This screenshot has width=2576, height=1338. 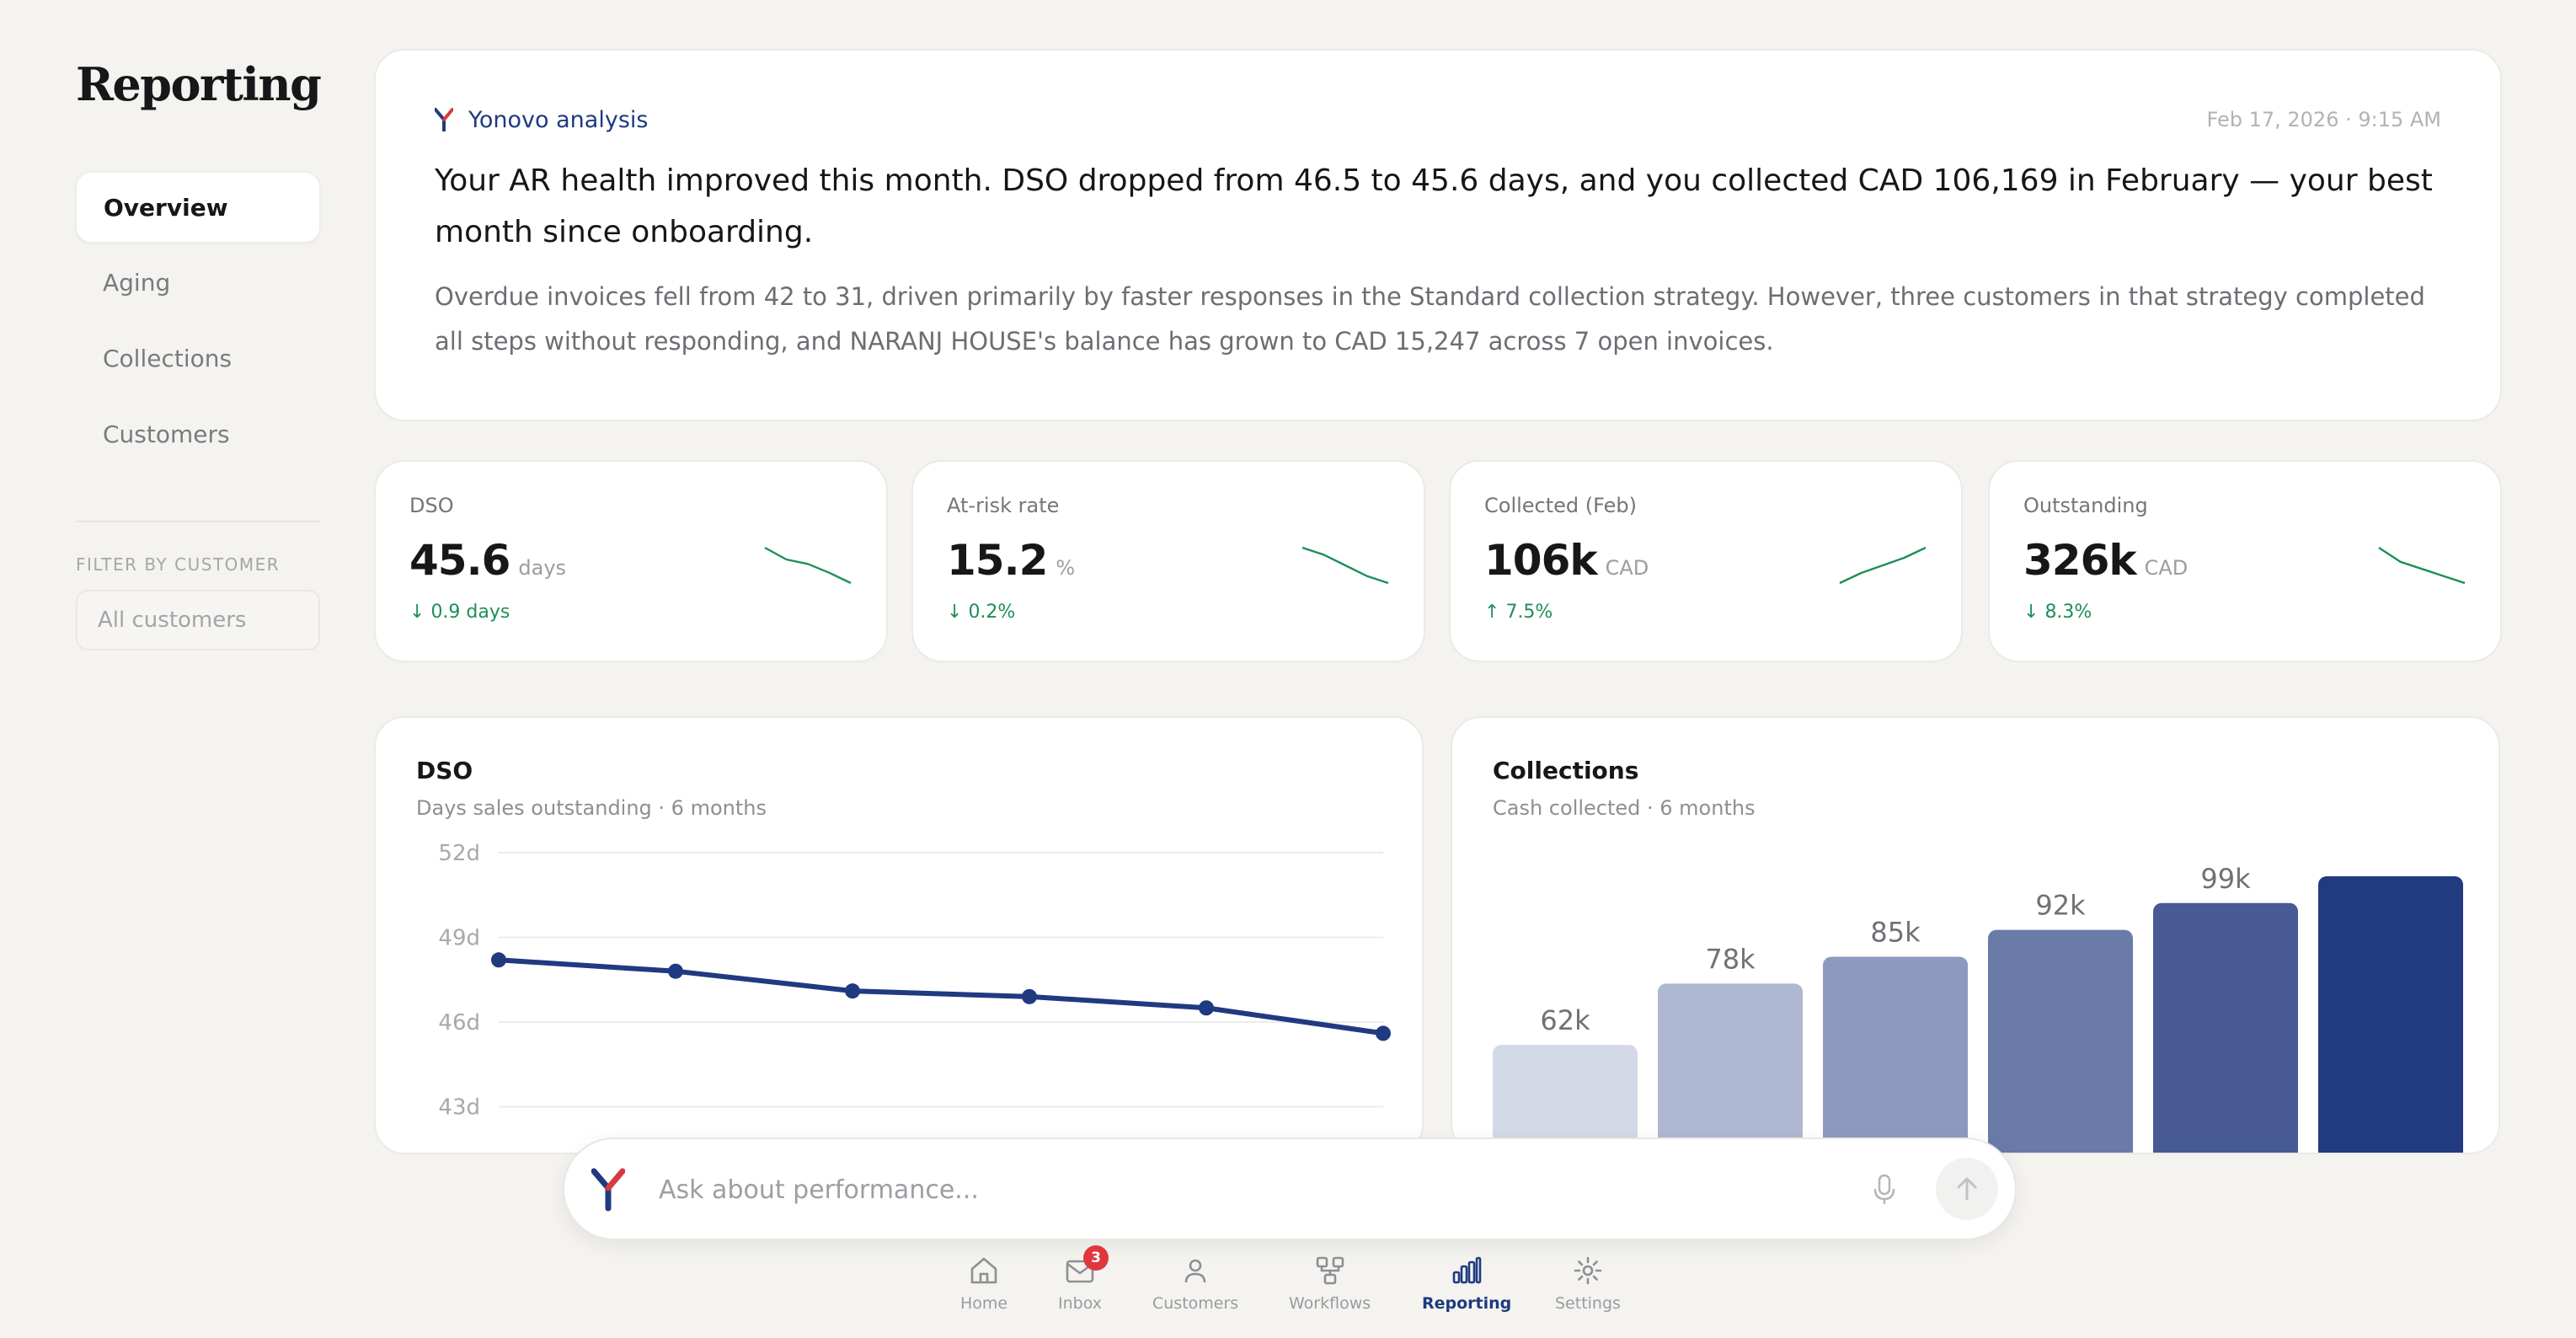 What do you see at coordinates (470, 612) in the screenshot?
I see `kpi-delta-value: 0.9 days` at bounding box center [470, 612].